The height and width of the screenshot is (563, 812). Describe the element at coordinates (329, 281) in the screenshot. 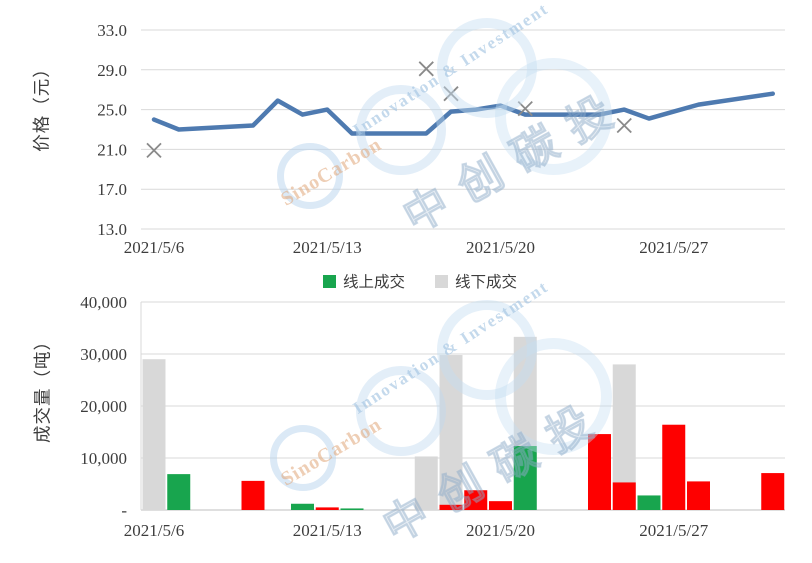

I see `legend-swatch-online` at that location.